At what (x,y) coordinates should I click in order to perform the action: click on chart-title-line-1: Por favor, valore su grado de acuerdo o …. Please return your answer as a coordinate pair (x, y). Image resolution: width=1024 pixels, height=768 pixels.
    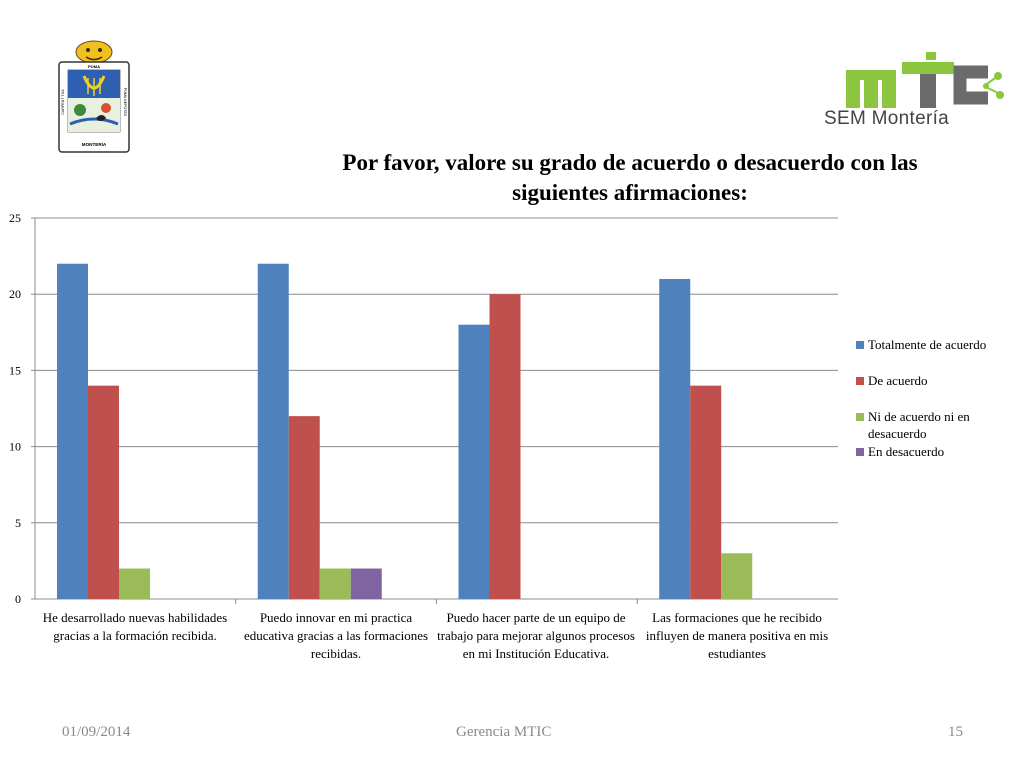
    Looking at the image, I should click on (630, 162).